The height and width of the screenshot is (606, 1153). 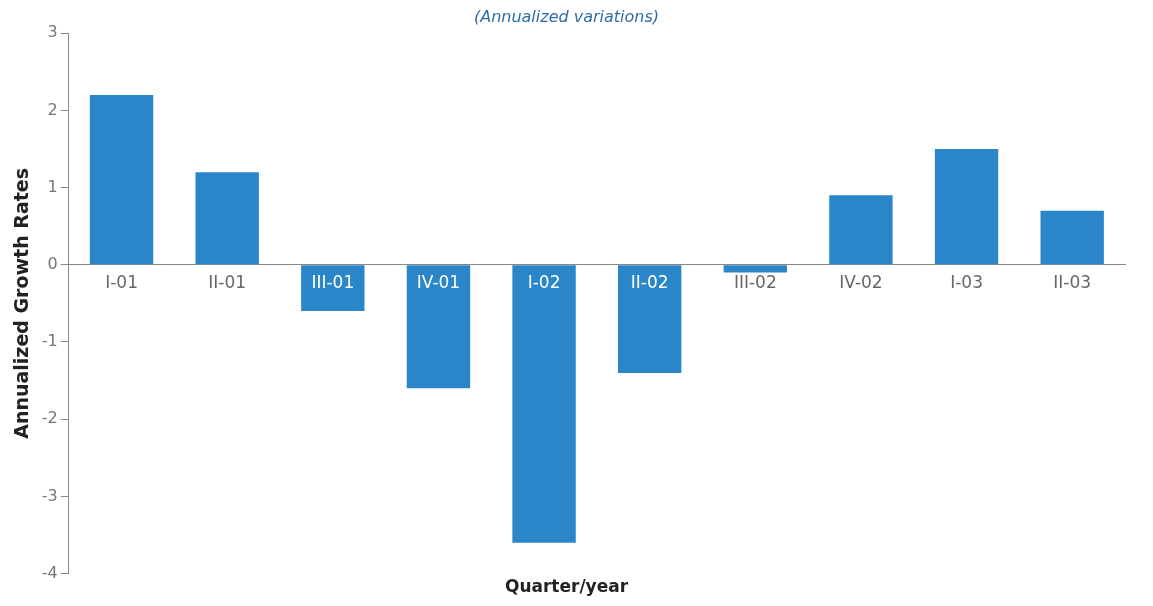 I want to click on y-tick-label: 1, so click(x=52, y=186).